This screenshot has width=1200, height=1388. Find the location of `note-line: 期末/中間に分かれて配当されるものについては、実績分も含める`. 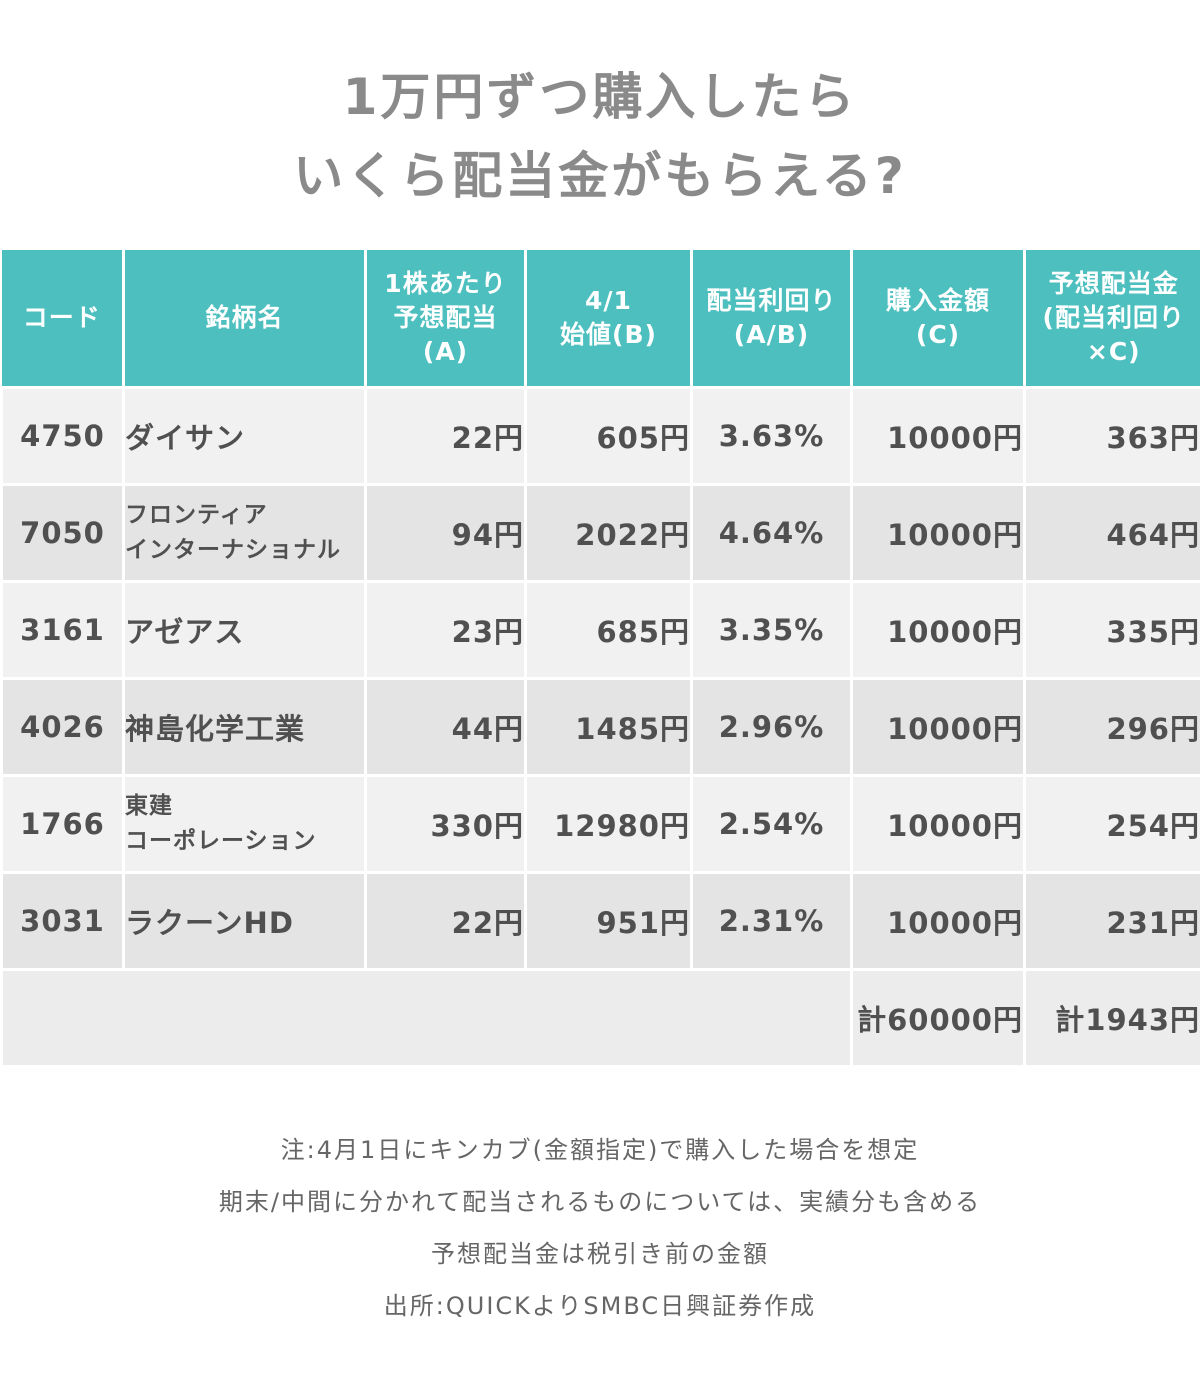

note-line: 期末/中間に分かれて配当されるものについては、実績分も含める is located at coordinates (600, 1202).